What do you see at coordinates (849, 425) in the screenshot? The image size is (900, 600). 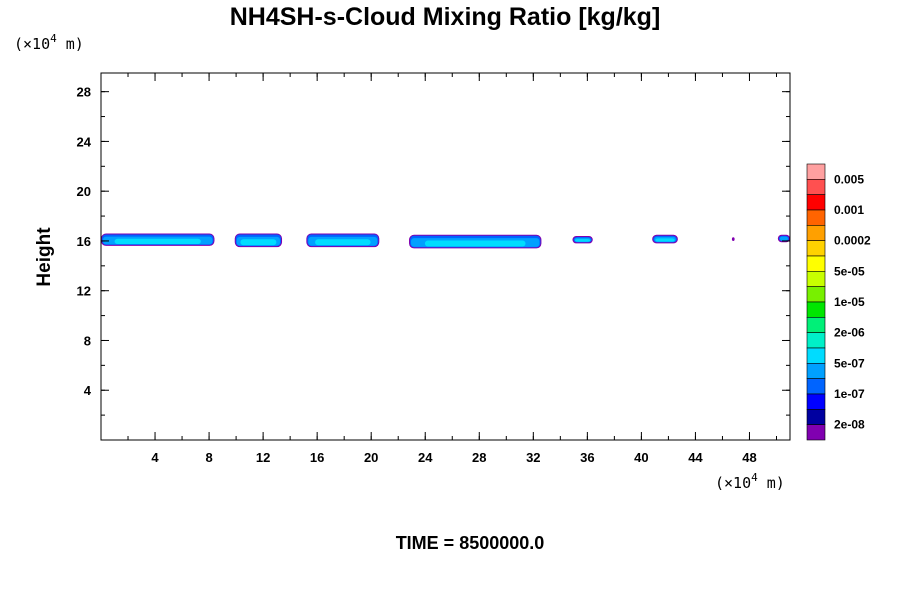 I see `colorbar-label: 2e-08` at bounding box center [849, 425].